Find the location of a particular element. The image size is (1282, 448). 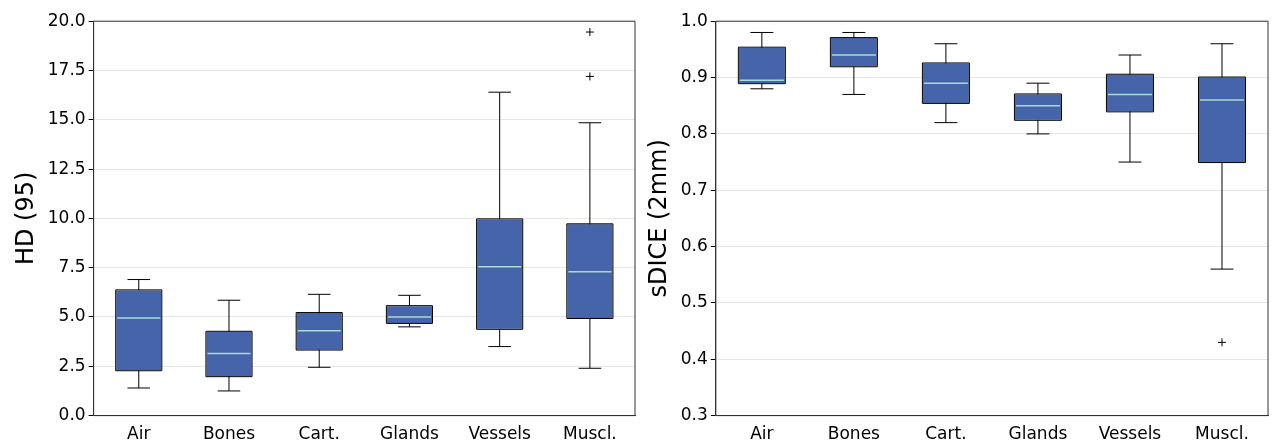

y-axis-title: sDICE (2mm) is located at coordinates (657, 218).